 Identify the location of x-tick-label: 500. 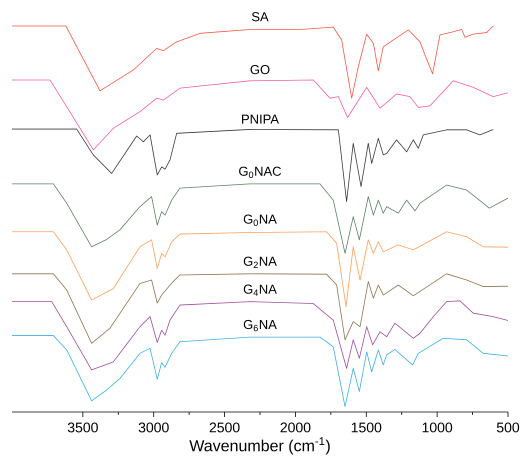
(508, 427).